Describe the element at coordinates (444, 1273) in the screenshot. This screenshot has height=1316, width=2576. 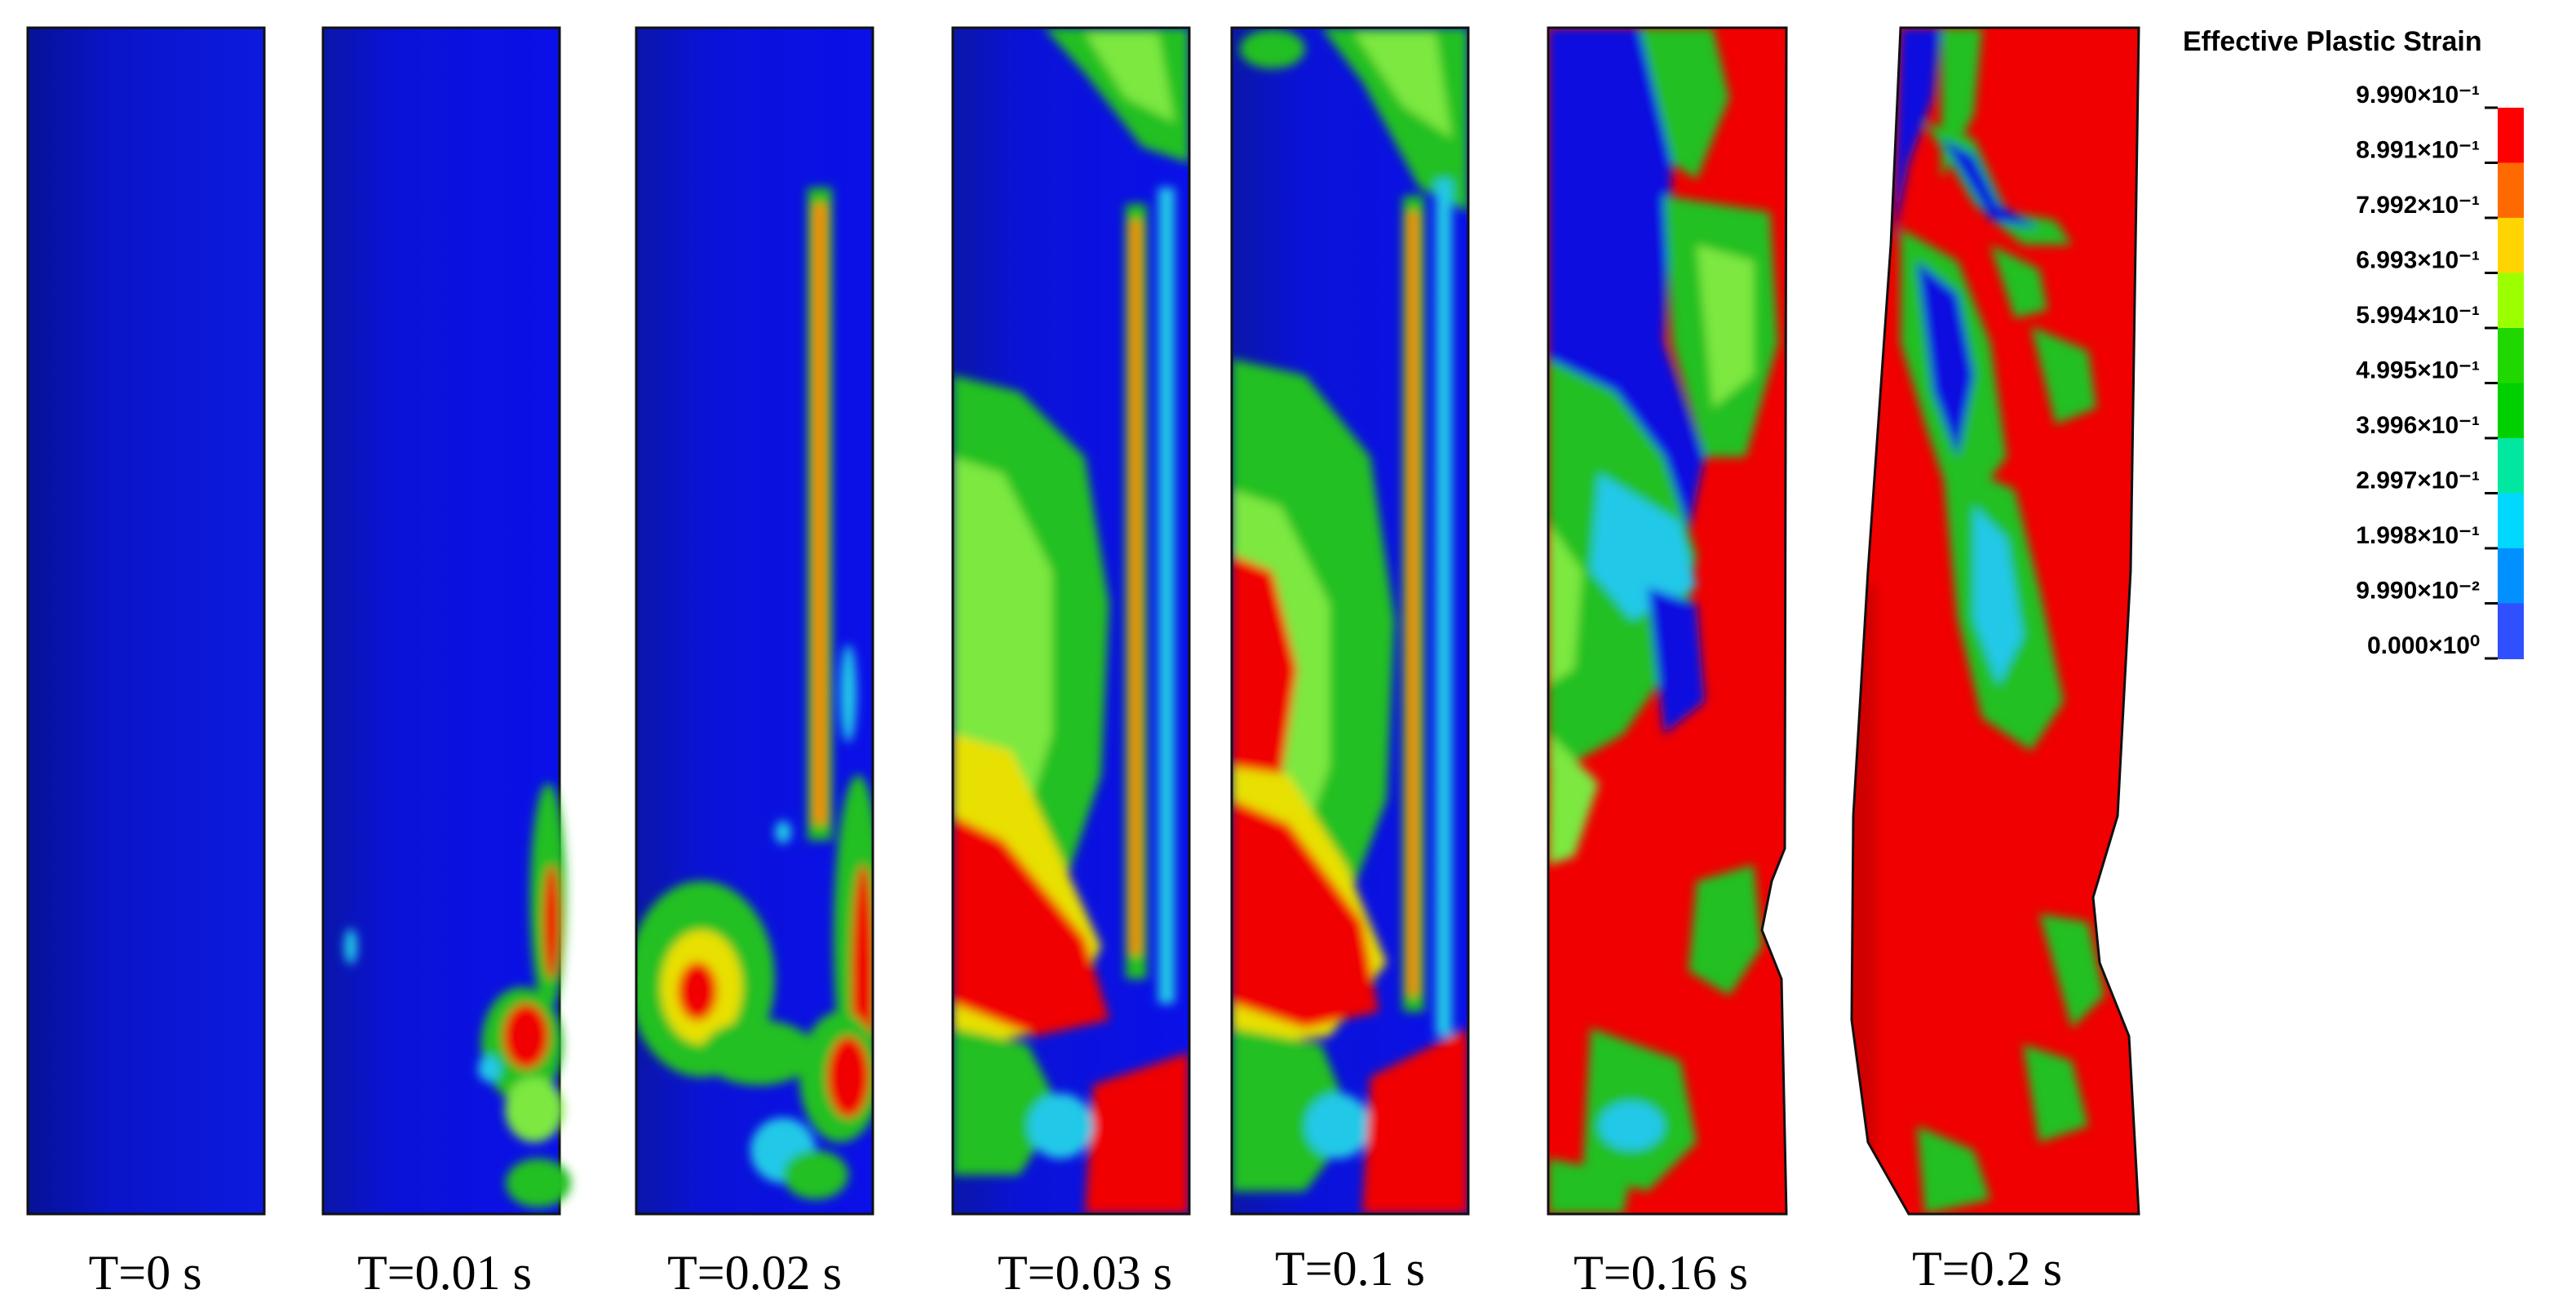
I see `panel-label-t001: T=0.01 s` at that location.